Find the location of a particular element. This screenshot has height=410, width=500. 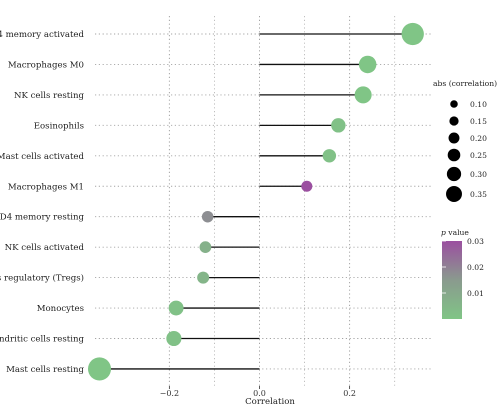

color-legend-title: p value is located at coordinates (455, 232).